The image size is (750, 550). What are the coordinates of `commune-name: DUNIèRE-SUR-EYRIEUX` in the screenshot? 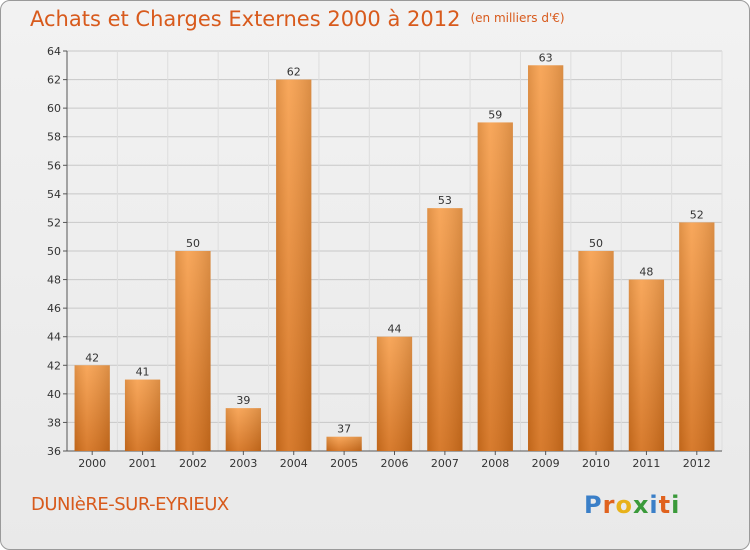 It's located at (130, 504).